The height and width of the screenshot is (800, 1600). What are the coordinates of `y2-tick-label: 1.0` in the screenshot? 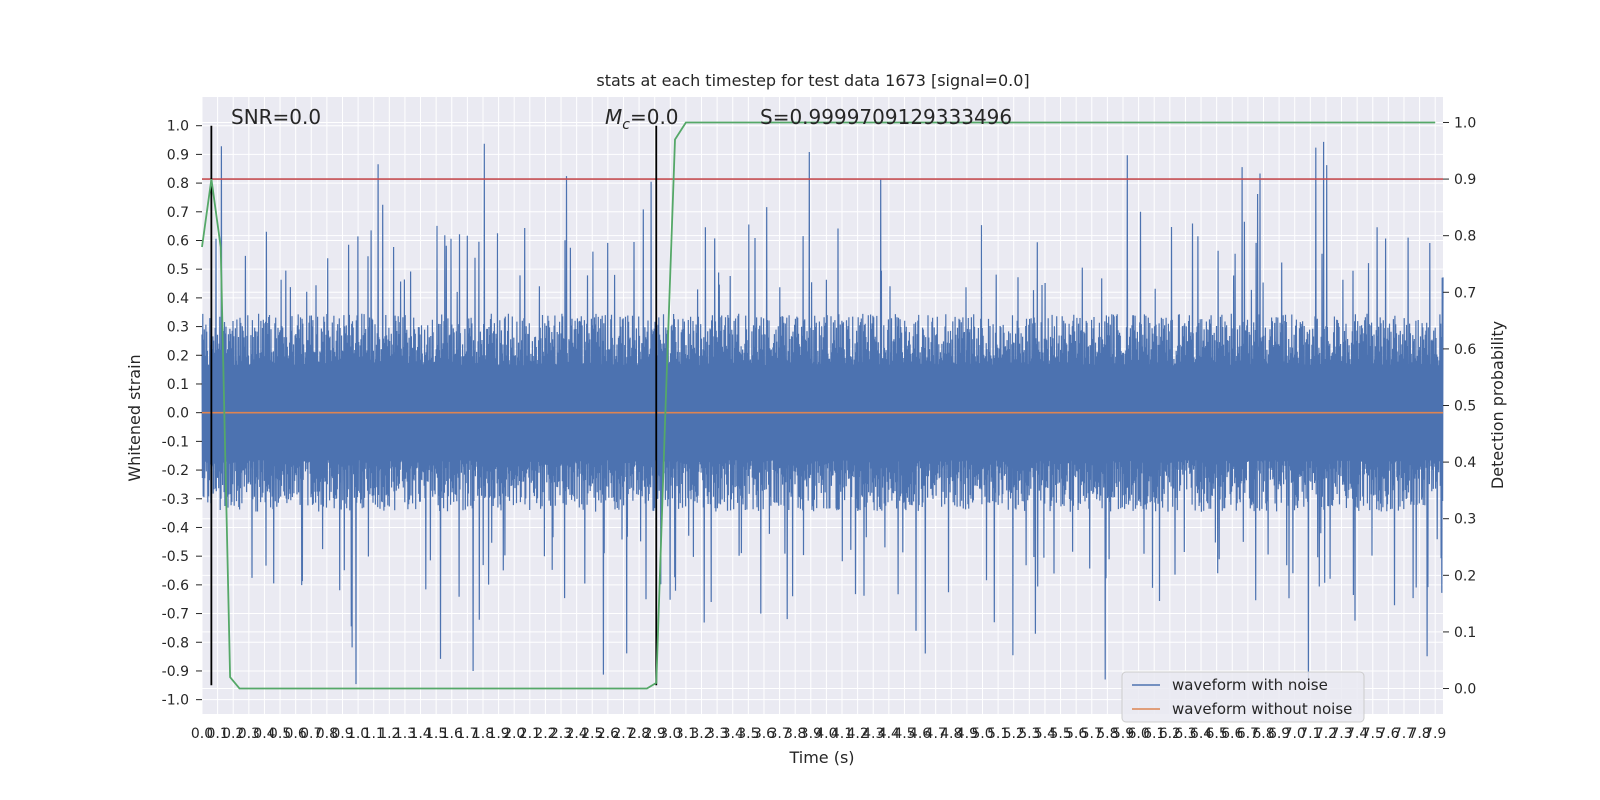 It's located at (1465, 123).